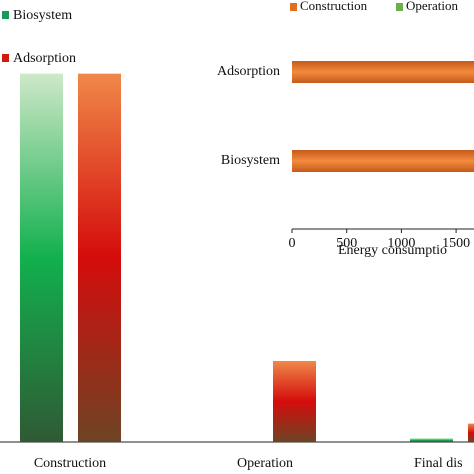 The height and width of the screenshot is (474, 474). I want to click on x-tick-label: Operation, so click(265, 463).